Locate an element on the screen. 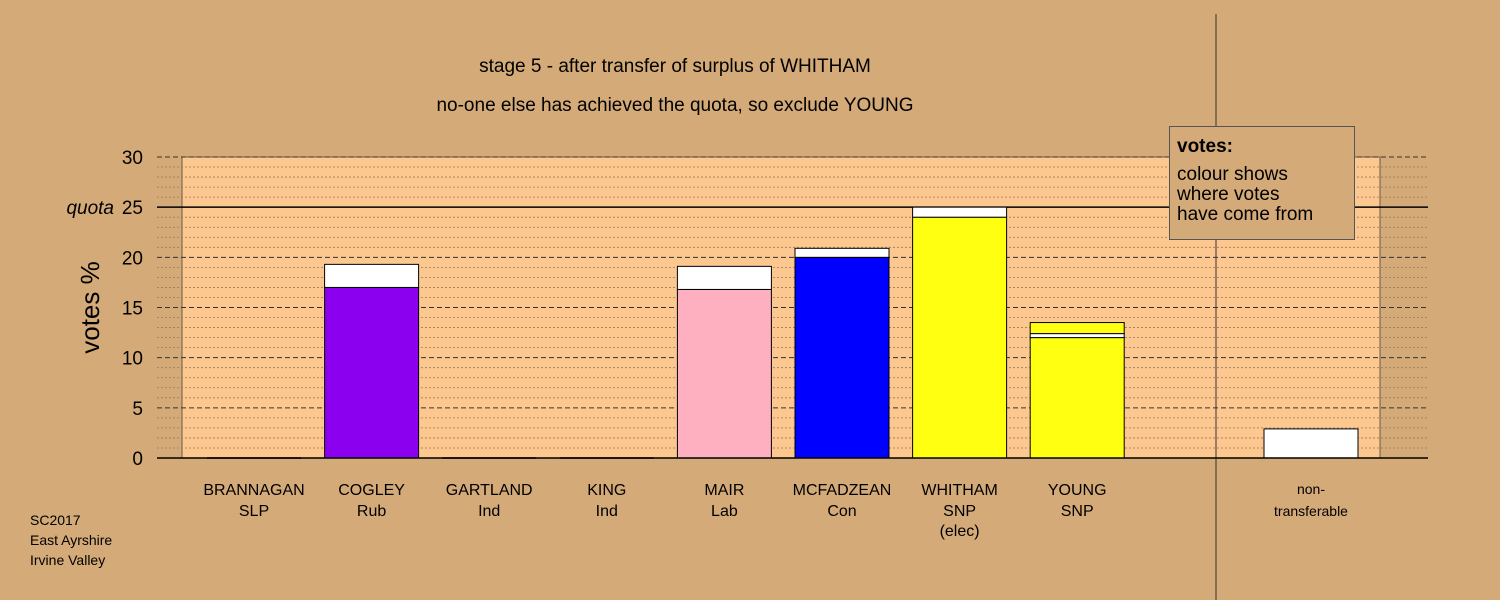 This screenshot has height=600, width=1500. bar-transfer-young is located at coordinates (1077, 328).